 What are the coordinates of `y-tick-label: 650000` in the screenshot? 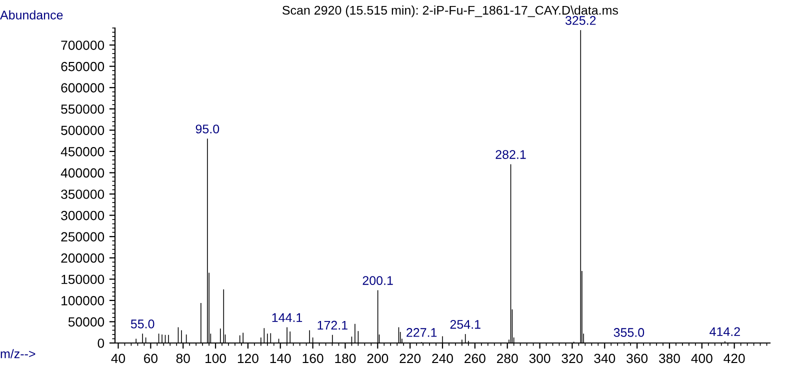 It's located at (82, 67).